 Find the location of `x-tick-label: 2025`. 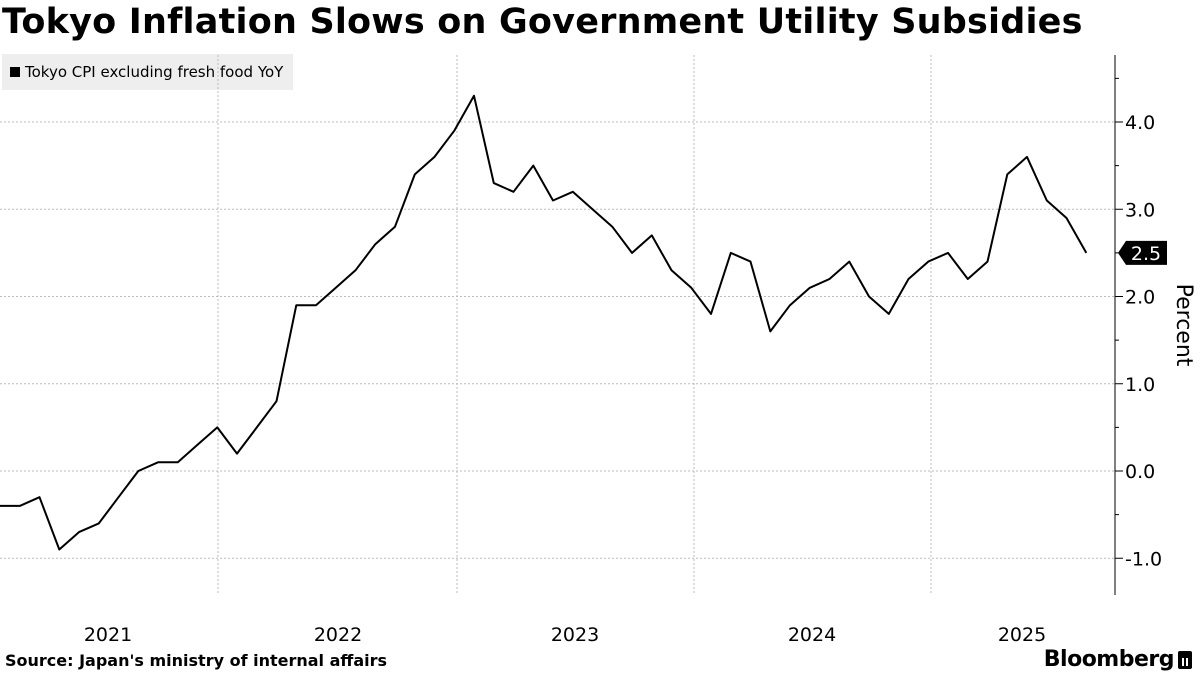

x-tick-label: 2025 is located at coordinates (1022, 635).